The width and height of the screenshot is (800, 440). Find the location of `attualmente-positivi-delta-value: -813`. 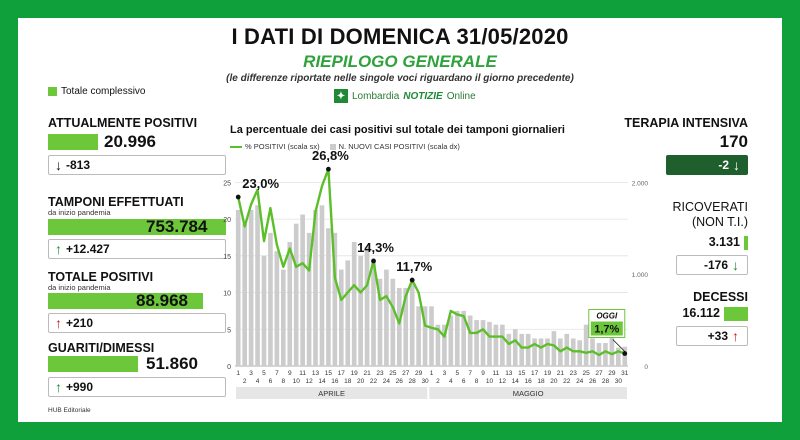

attualmente-positivi-delta-value: -813 is located at coordinates (78, 165).